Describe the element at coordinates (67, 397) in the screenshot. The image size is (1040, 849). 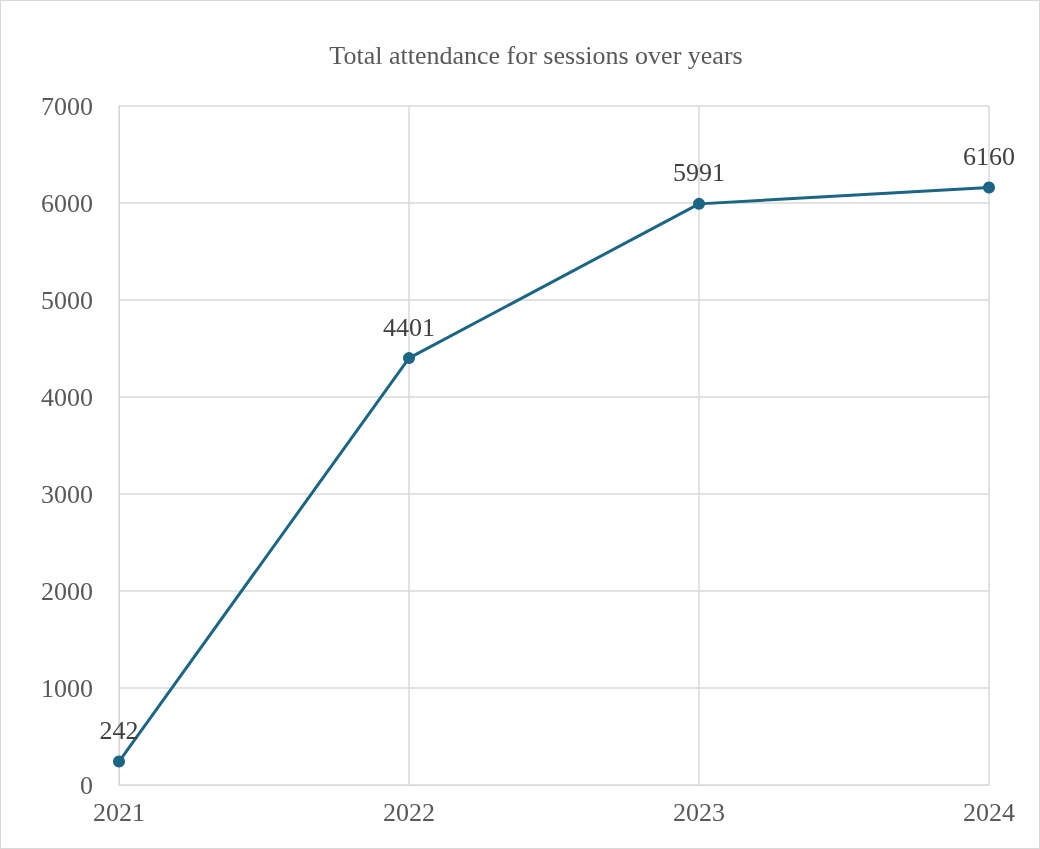
I see `y-tick-label: 4000` at that location.